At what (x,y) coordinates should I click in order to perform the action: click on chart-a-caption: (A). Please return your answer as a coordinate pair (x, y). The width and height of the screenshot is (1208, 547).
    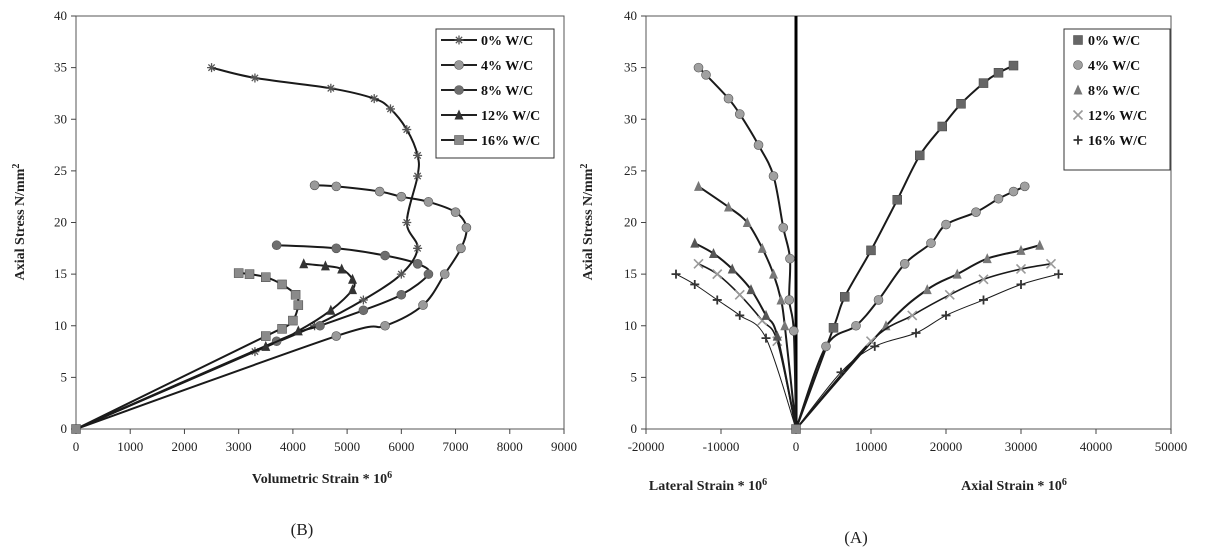
    Looking at the image, I should click on (856, 537).